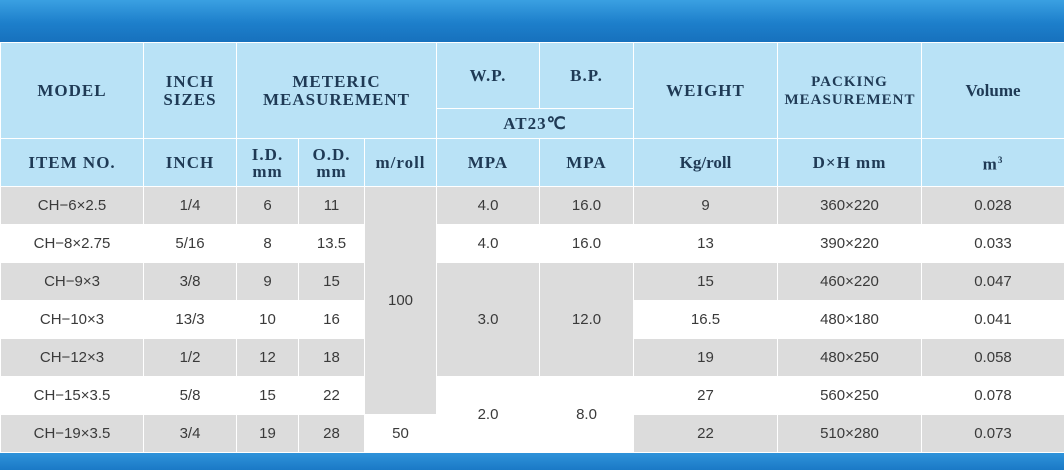  I want to click on header-wp: W.P., so click(488, 75).